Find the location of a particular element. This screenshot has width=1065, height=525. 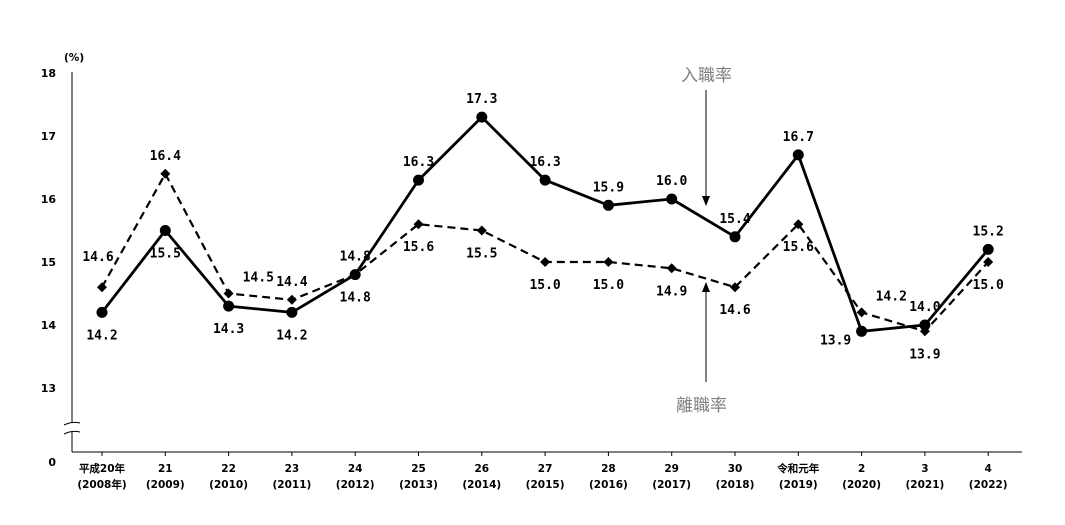

separation-rate-data-label: 15.5 is located at coordinates (481, 254).